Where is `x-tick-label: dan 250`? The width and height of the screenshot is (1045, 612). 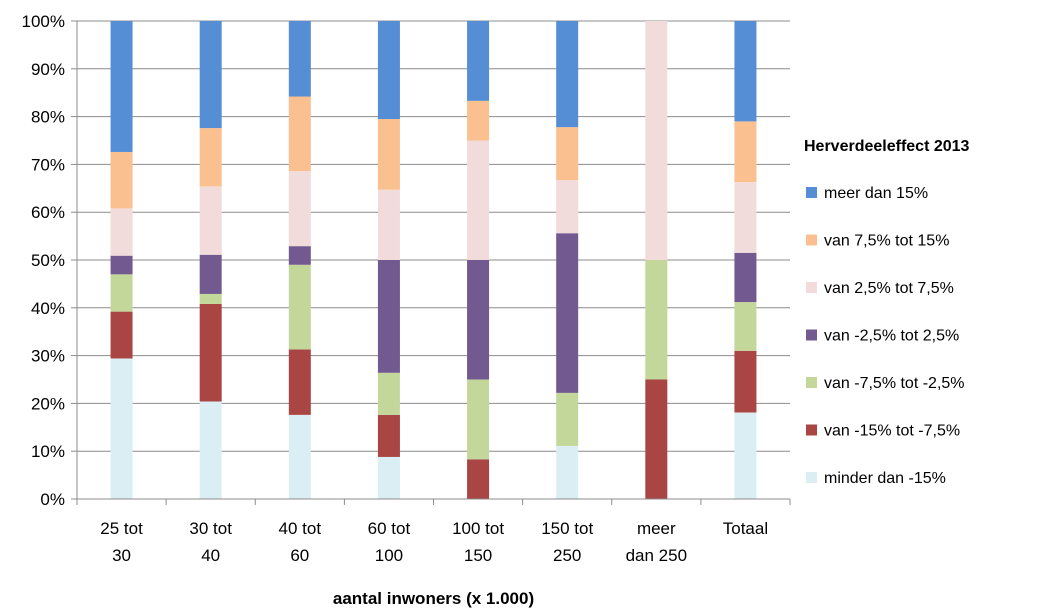
x-tick-label: dan 250 is located at coordinates (656, 555).